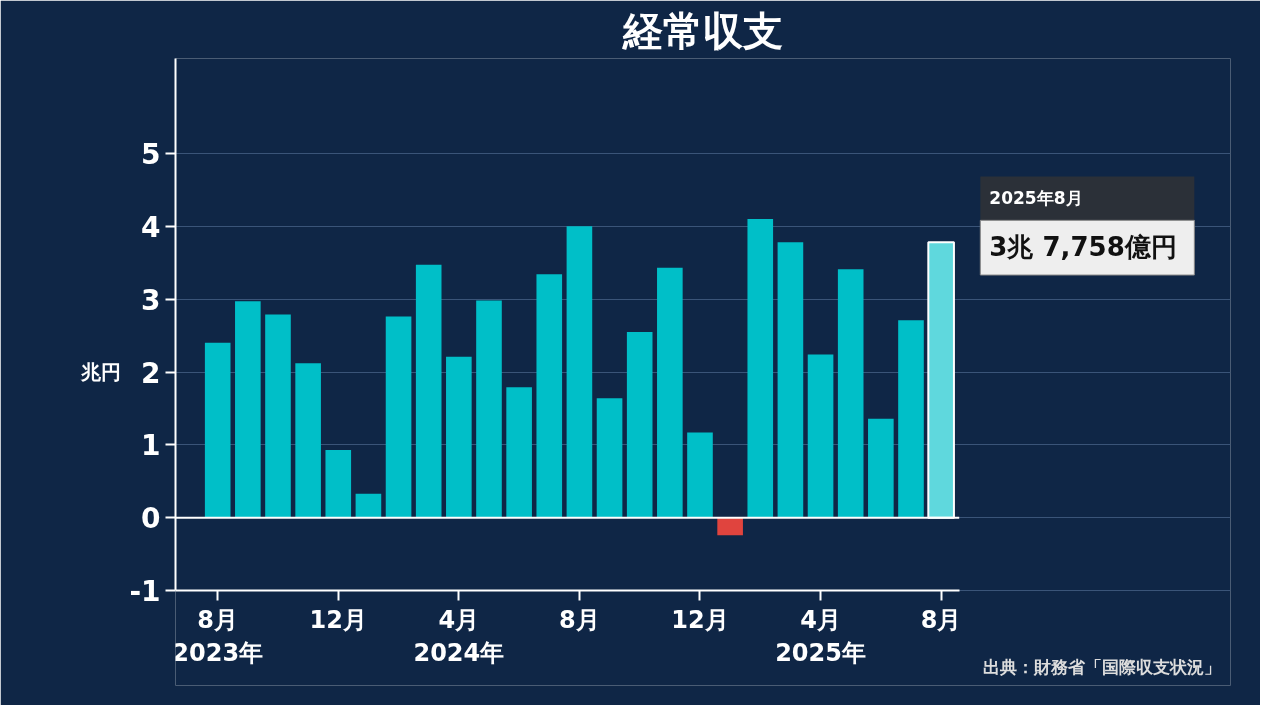  What do you see at coordinates (1036, 198) in the screenshot?
I see `text: 2025年8月` at bounding box center [1036, 198].